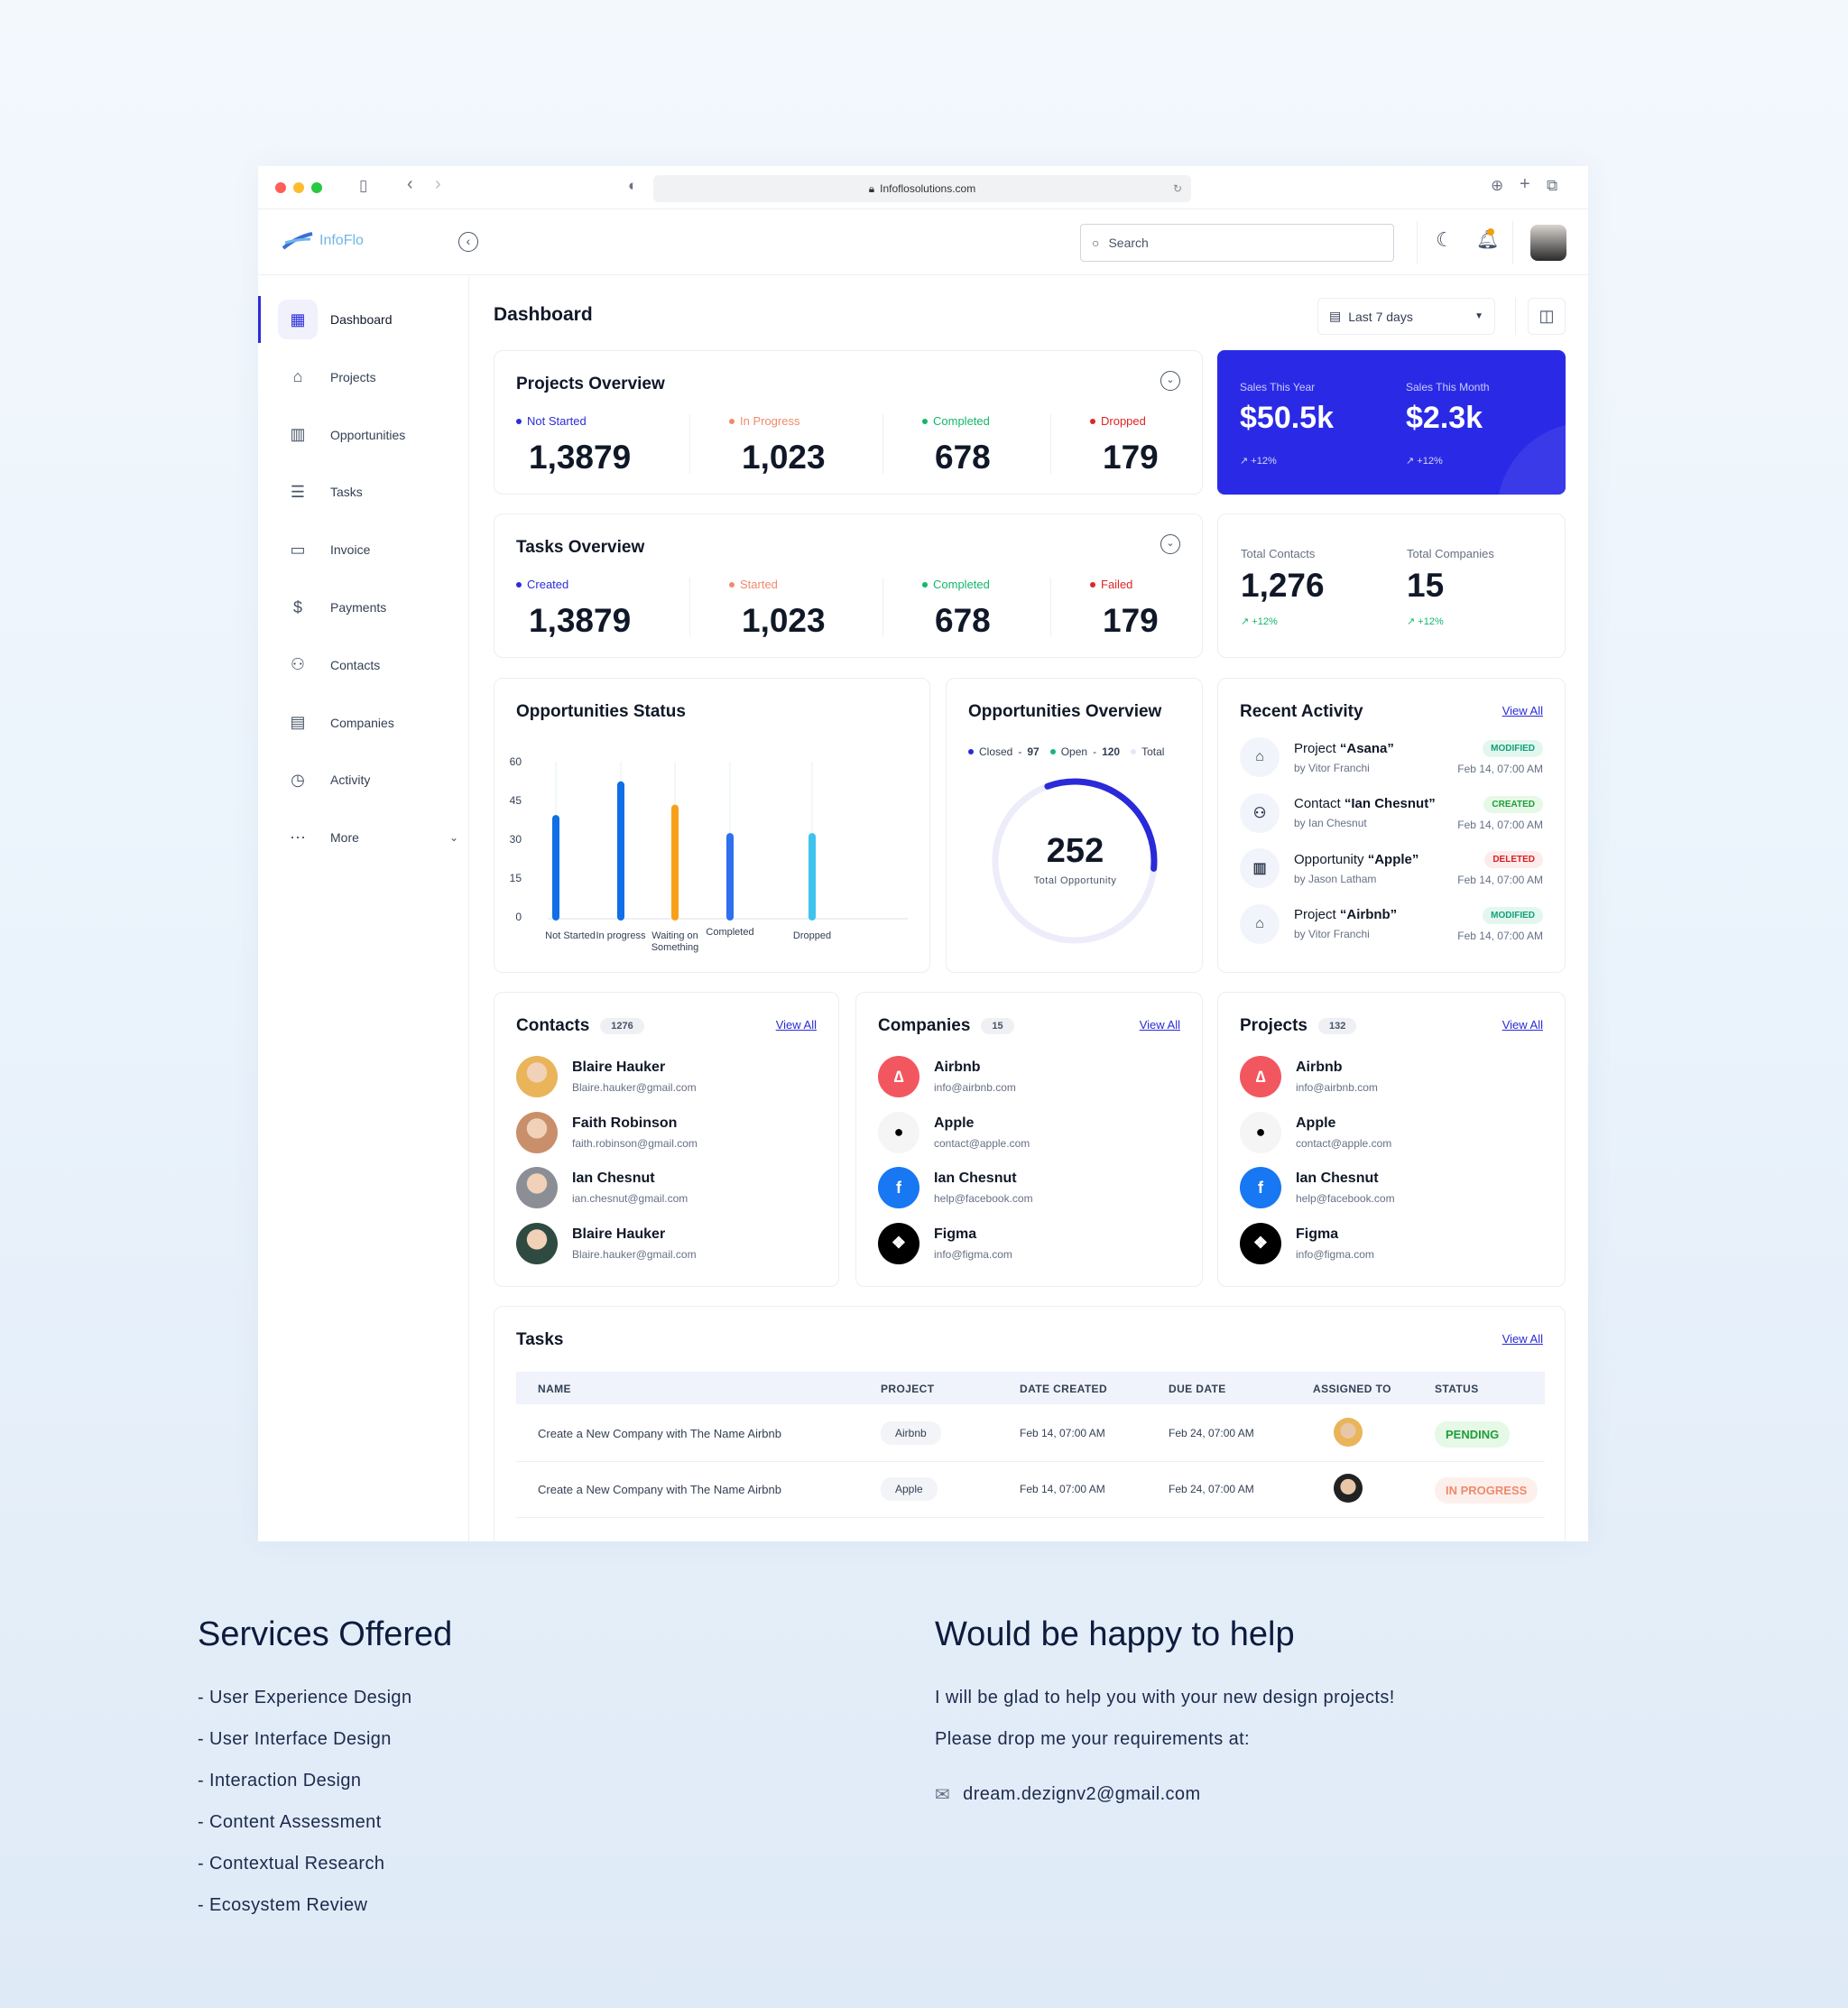  What do you see at coordinates (1030, 1517) in the screenshot?
I see `row-divider` at bounding box center [1030, 1517].